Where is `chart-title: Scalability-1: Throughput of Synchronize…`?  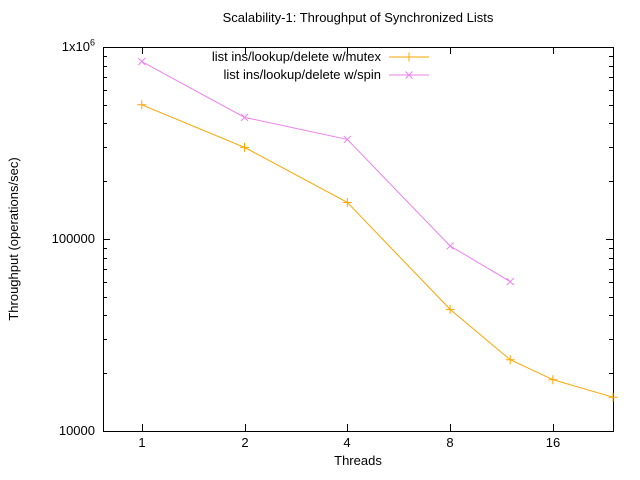
chart-title: Scalability-1: Throughput of Synchronize… is located at coordinates (358, 17).